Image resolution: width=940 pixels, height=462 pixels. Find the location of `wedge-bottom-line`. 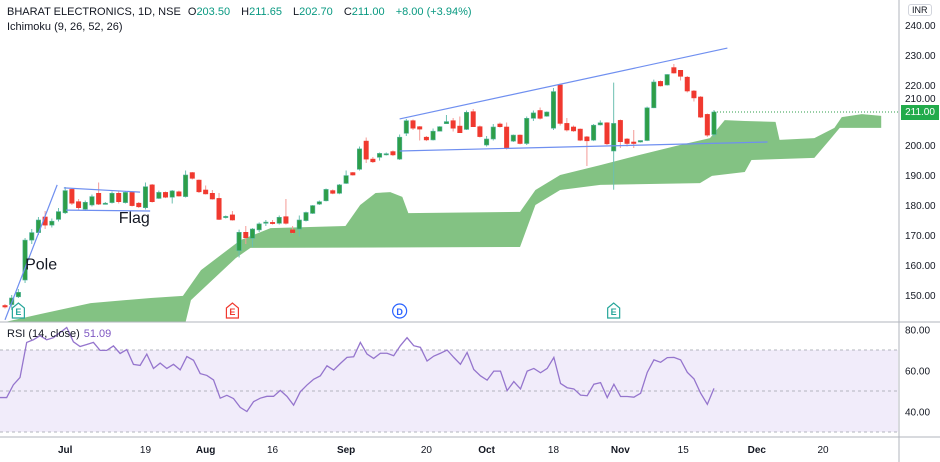

wedge-bottom-line is located at coordinates (583, 146).